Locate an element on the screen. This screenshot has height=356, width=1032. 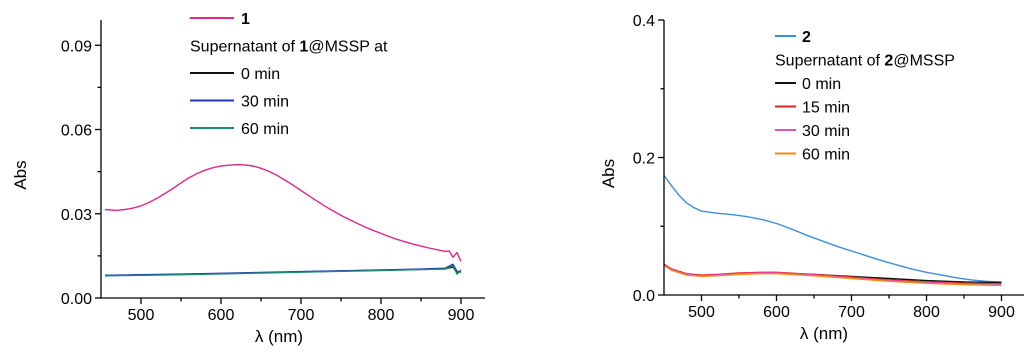
legend-subtitle-text: @MSSP is located at coordinates (924, 61).